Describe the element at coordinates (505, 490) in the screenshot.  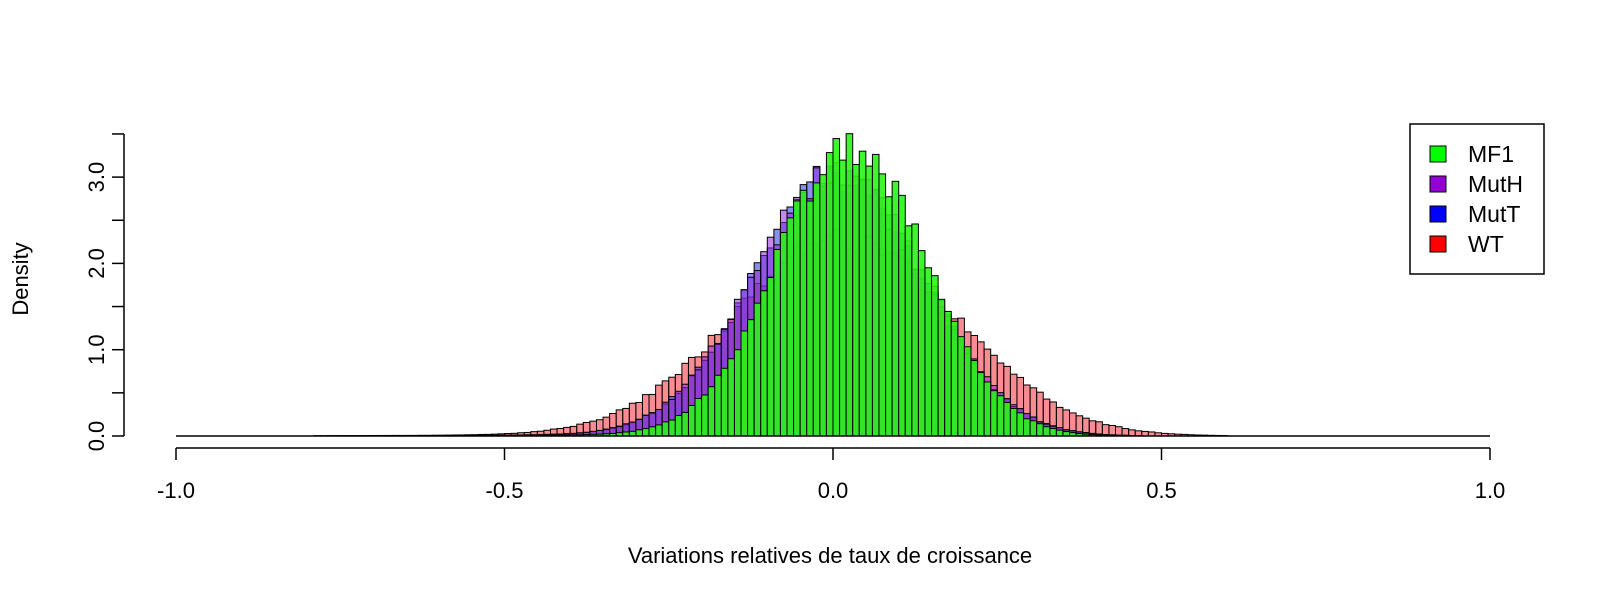
I see `x-tick-label: -0.5` at that location.